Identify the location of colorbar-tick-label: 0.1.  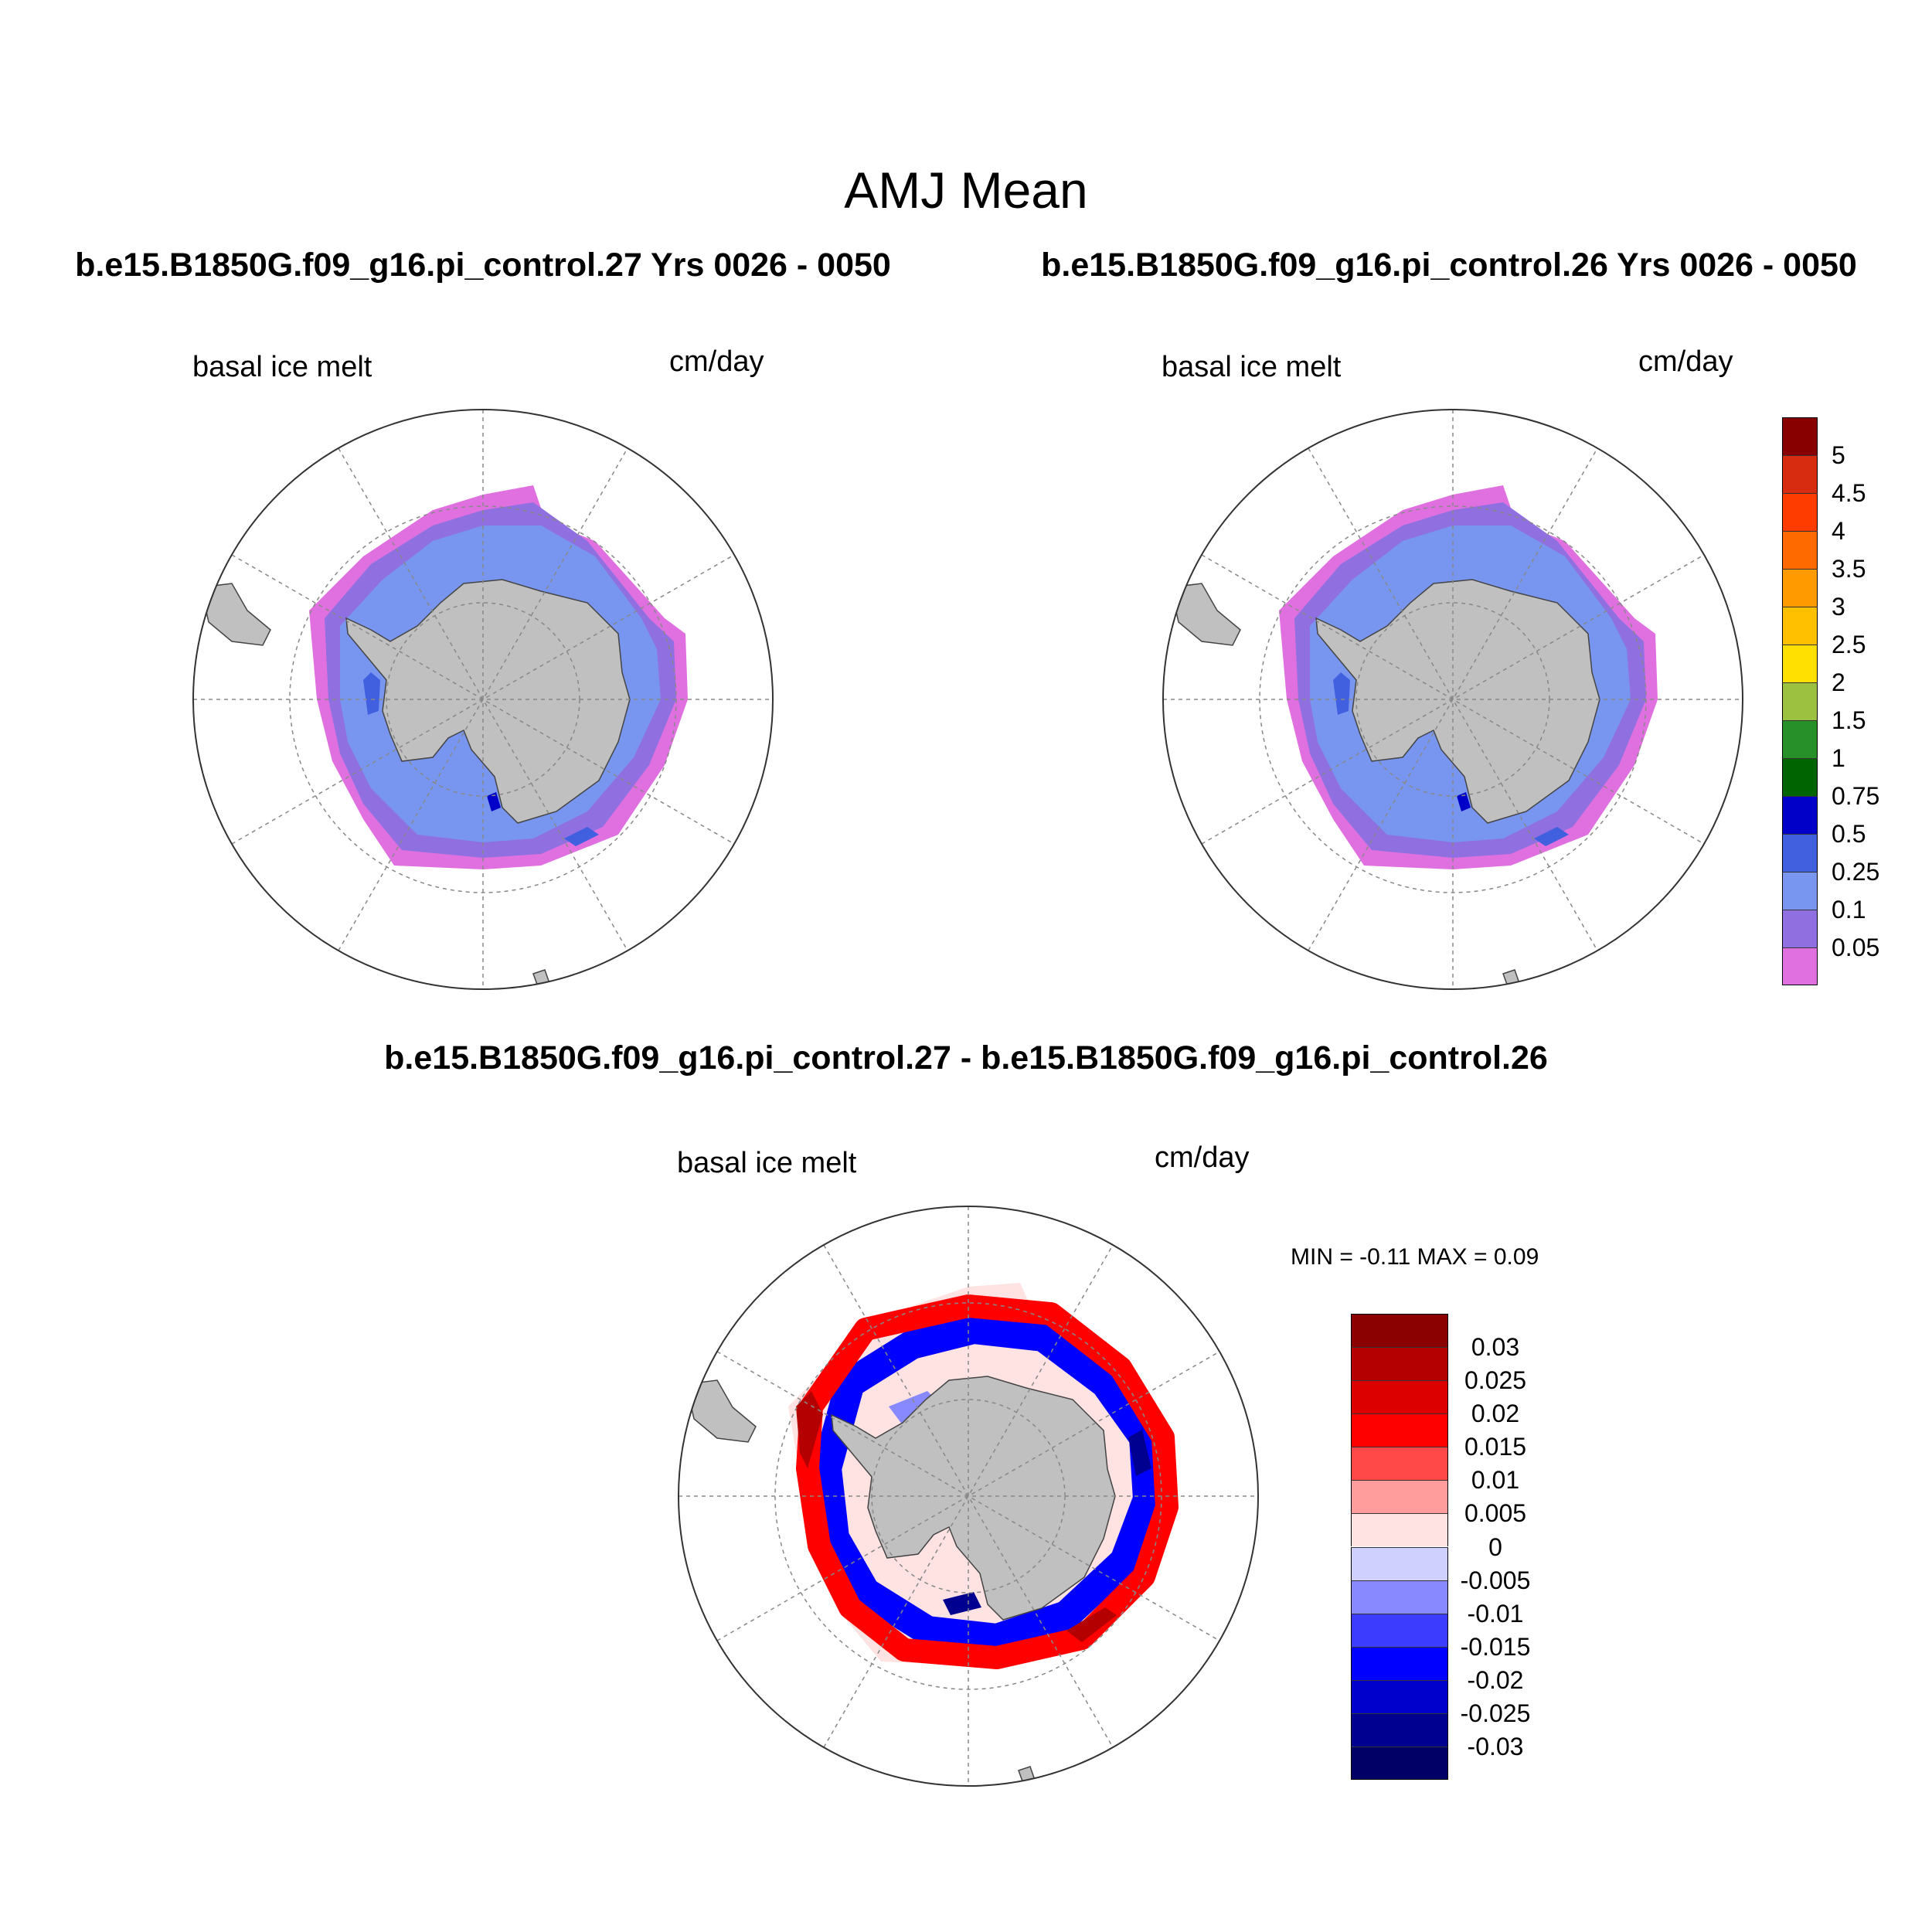
(1849, 910).